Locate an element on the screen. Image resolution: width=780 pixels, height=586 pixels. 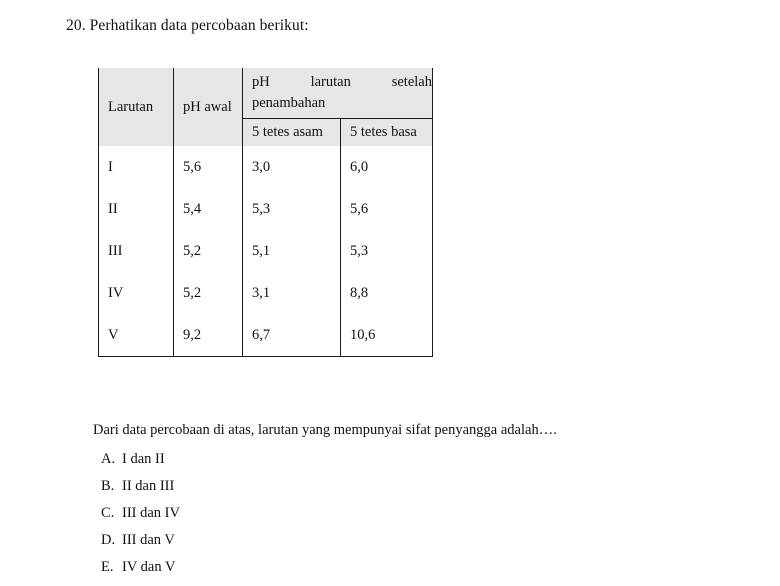
cell-tetes-basa: 6,0 is located at coordinates (386, 167).